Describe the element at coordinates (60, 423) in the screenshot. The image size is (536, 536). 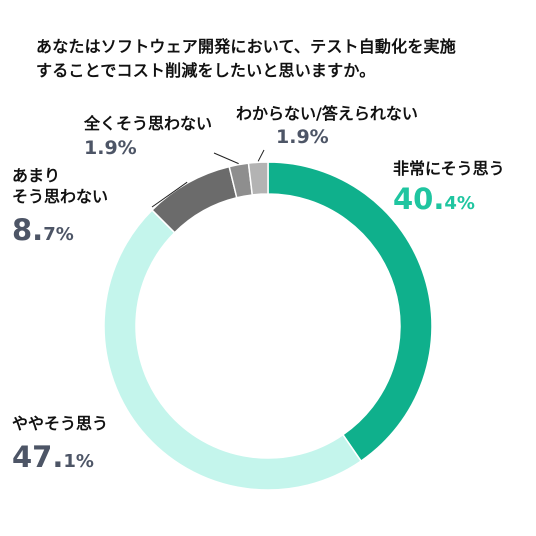
I see `slice-label-name: ややそう思う` at that location.